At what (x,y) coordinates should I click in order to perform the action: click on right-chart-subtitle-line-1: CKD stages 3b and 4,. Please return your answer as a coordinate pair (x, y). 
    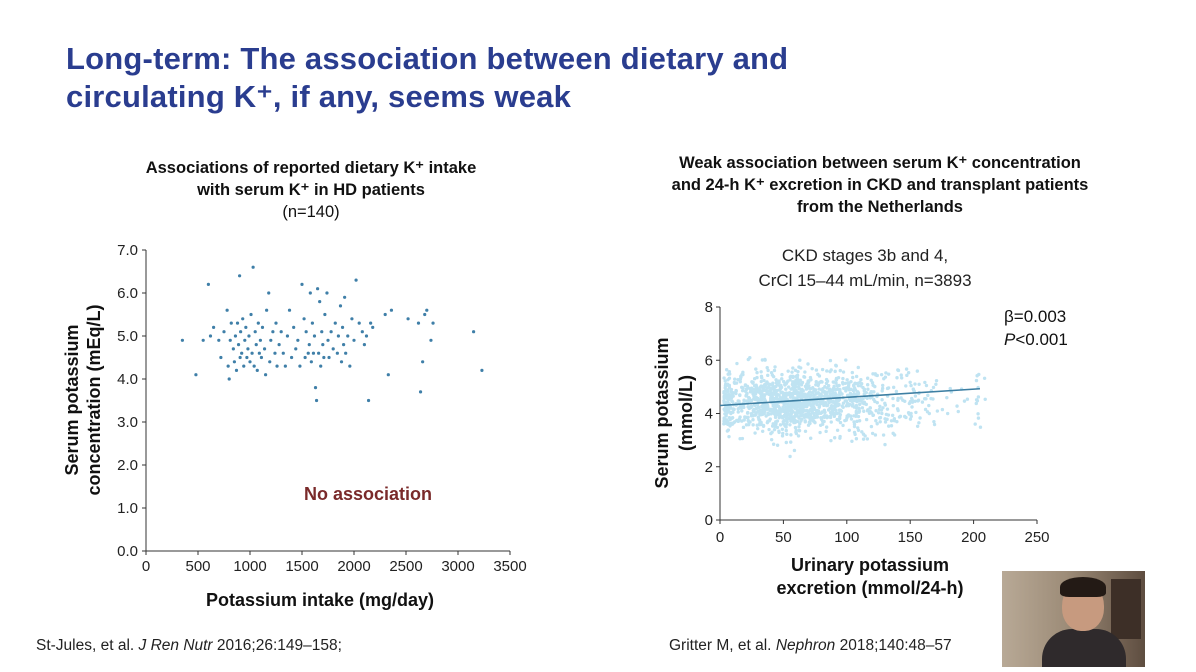
    Looking at the image, I should click on (865, 255).